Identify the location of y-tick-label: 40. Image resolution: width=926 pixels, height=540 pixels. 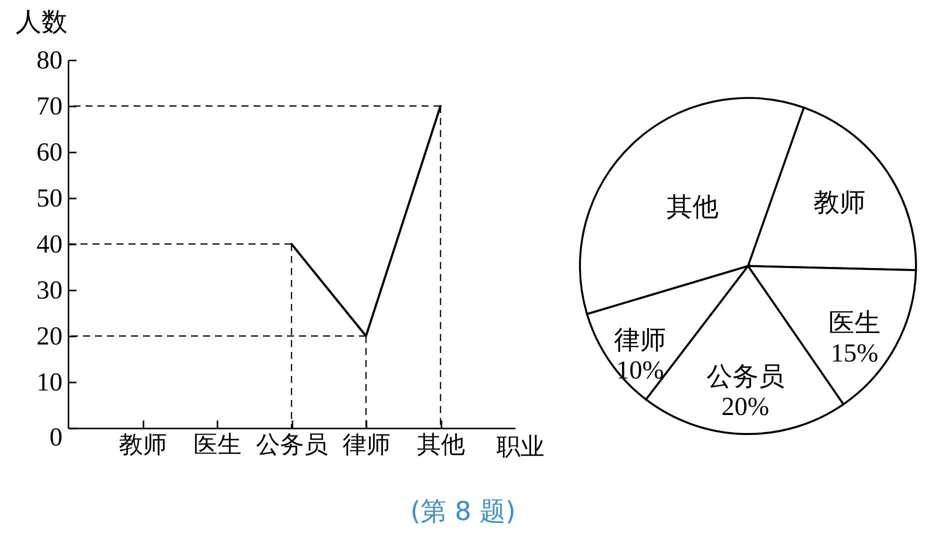
(49, 244).